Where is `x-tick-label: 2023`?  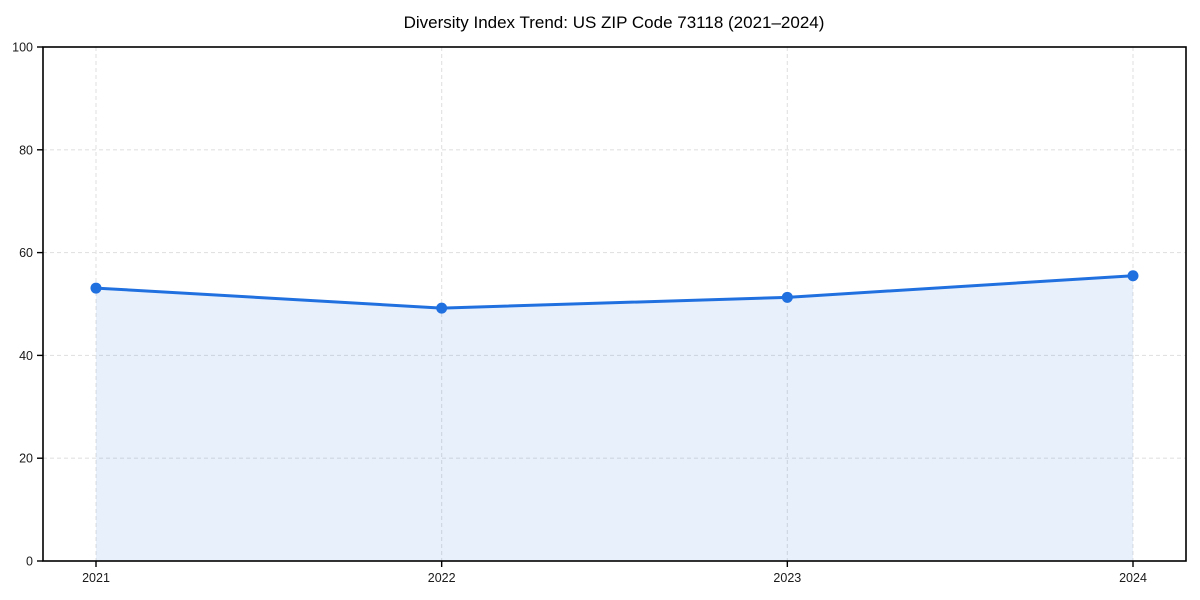
x-tick-label: 2023 is located at coordinates (787, 578).